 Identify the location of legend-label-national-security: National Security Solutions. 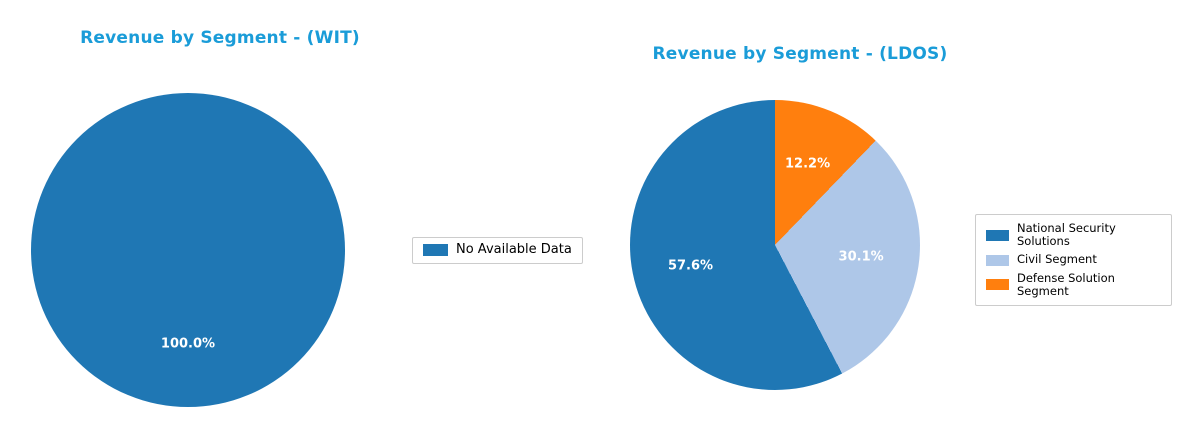
(1066, 235).